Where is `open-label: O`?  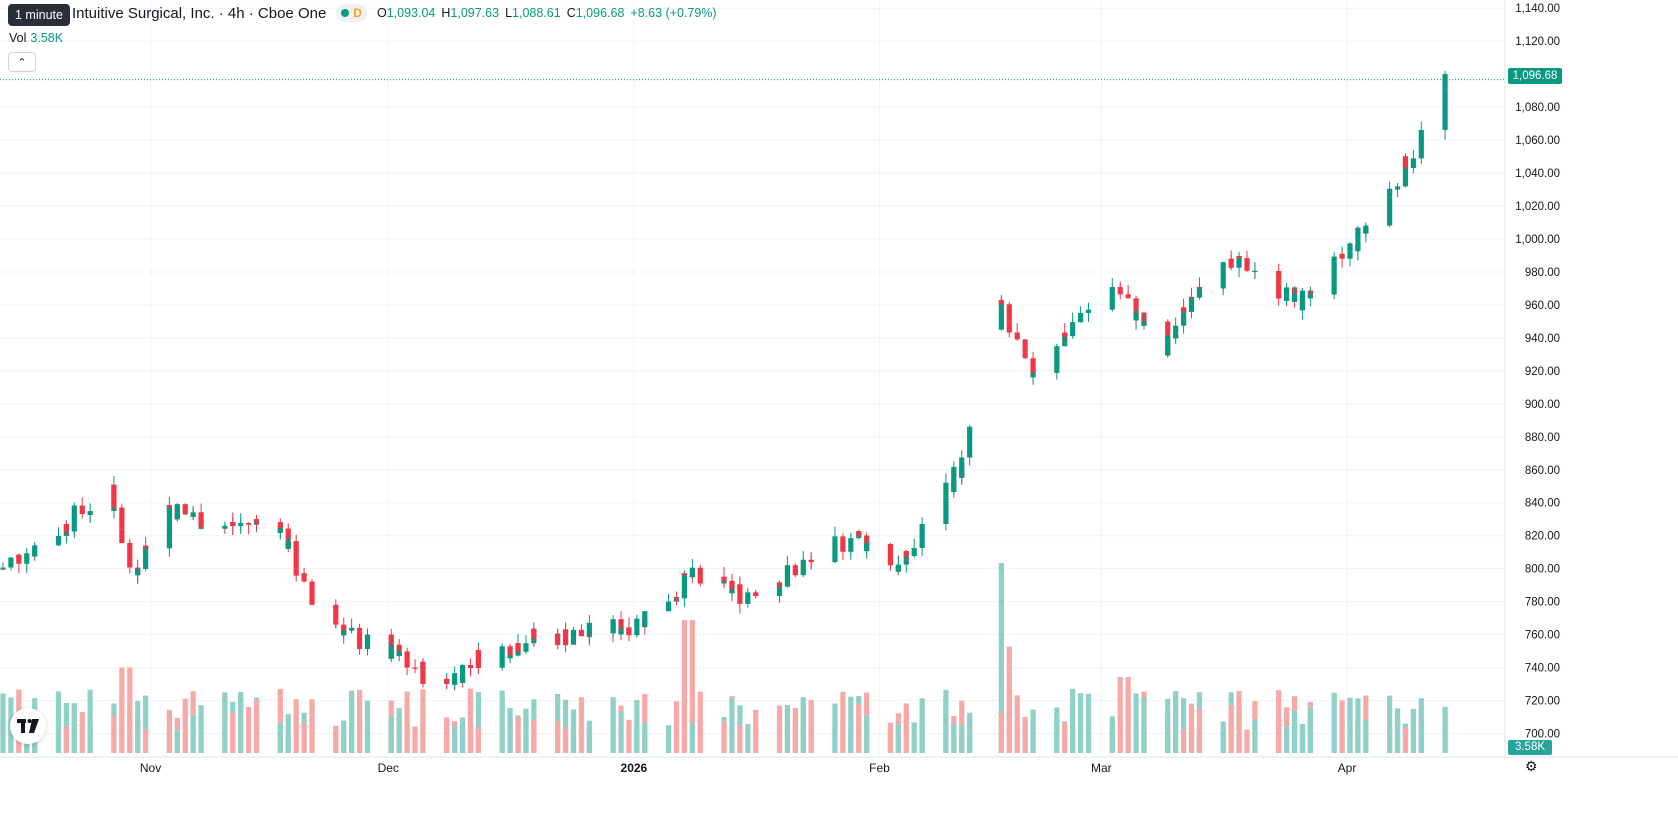 open-label: O is located at coordinates (381, 13).